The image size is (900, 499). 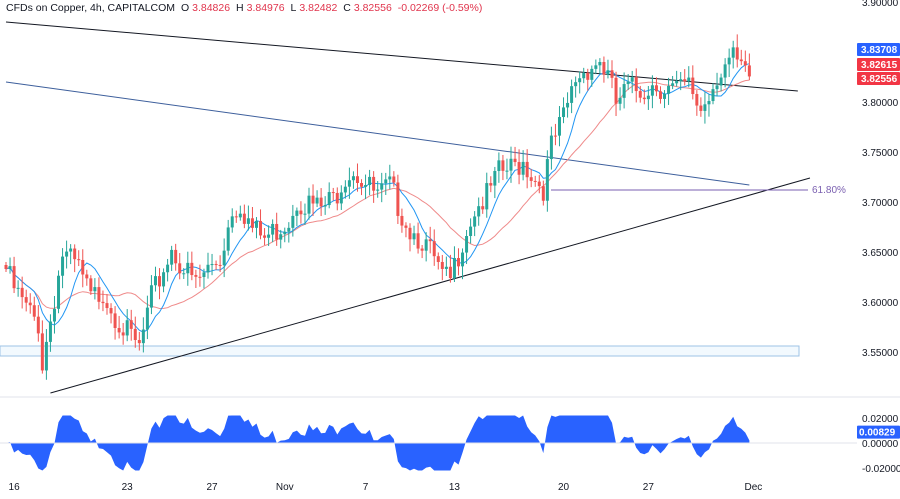 What do you see at coordinates (880, 353) in the screenshot?
I see `y-tick-label: 3.55000` at bounding box center [880, 353].